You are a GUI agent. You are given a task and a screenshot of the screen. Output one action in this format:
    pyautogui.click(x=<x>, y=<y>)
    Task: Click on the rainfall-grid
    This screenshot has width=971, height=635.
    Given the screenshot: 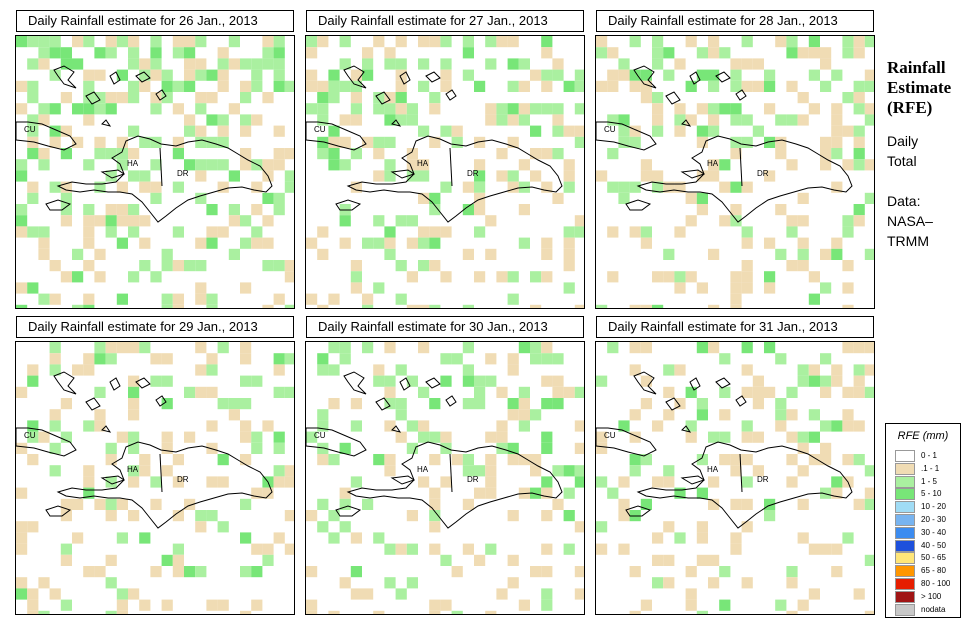 What is the action you would take?
    pyautogui.click(x=155, y=172)
    